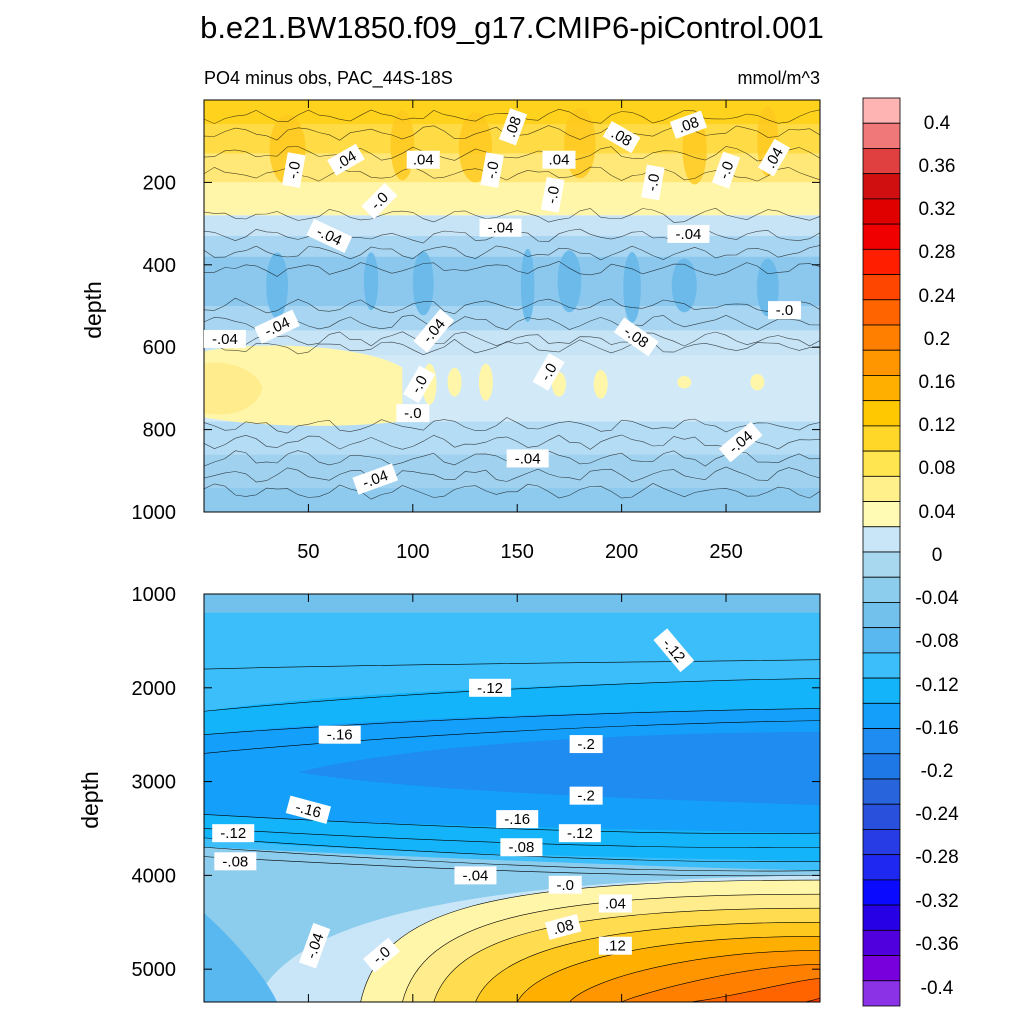 The image size is (1024, 1024). I want to click on svg-text: -.16, so click(308, 810).